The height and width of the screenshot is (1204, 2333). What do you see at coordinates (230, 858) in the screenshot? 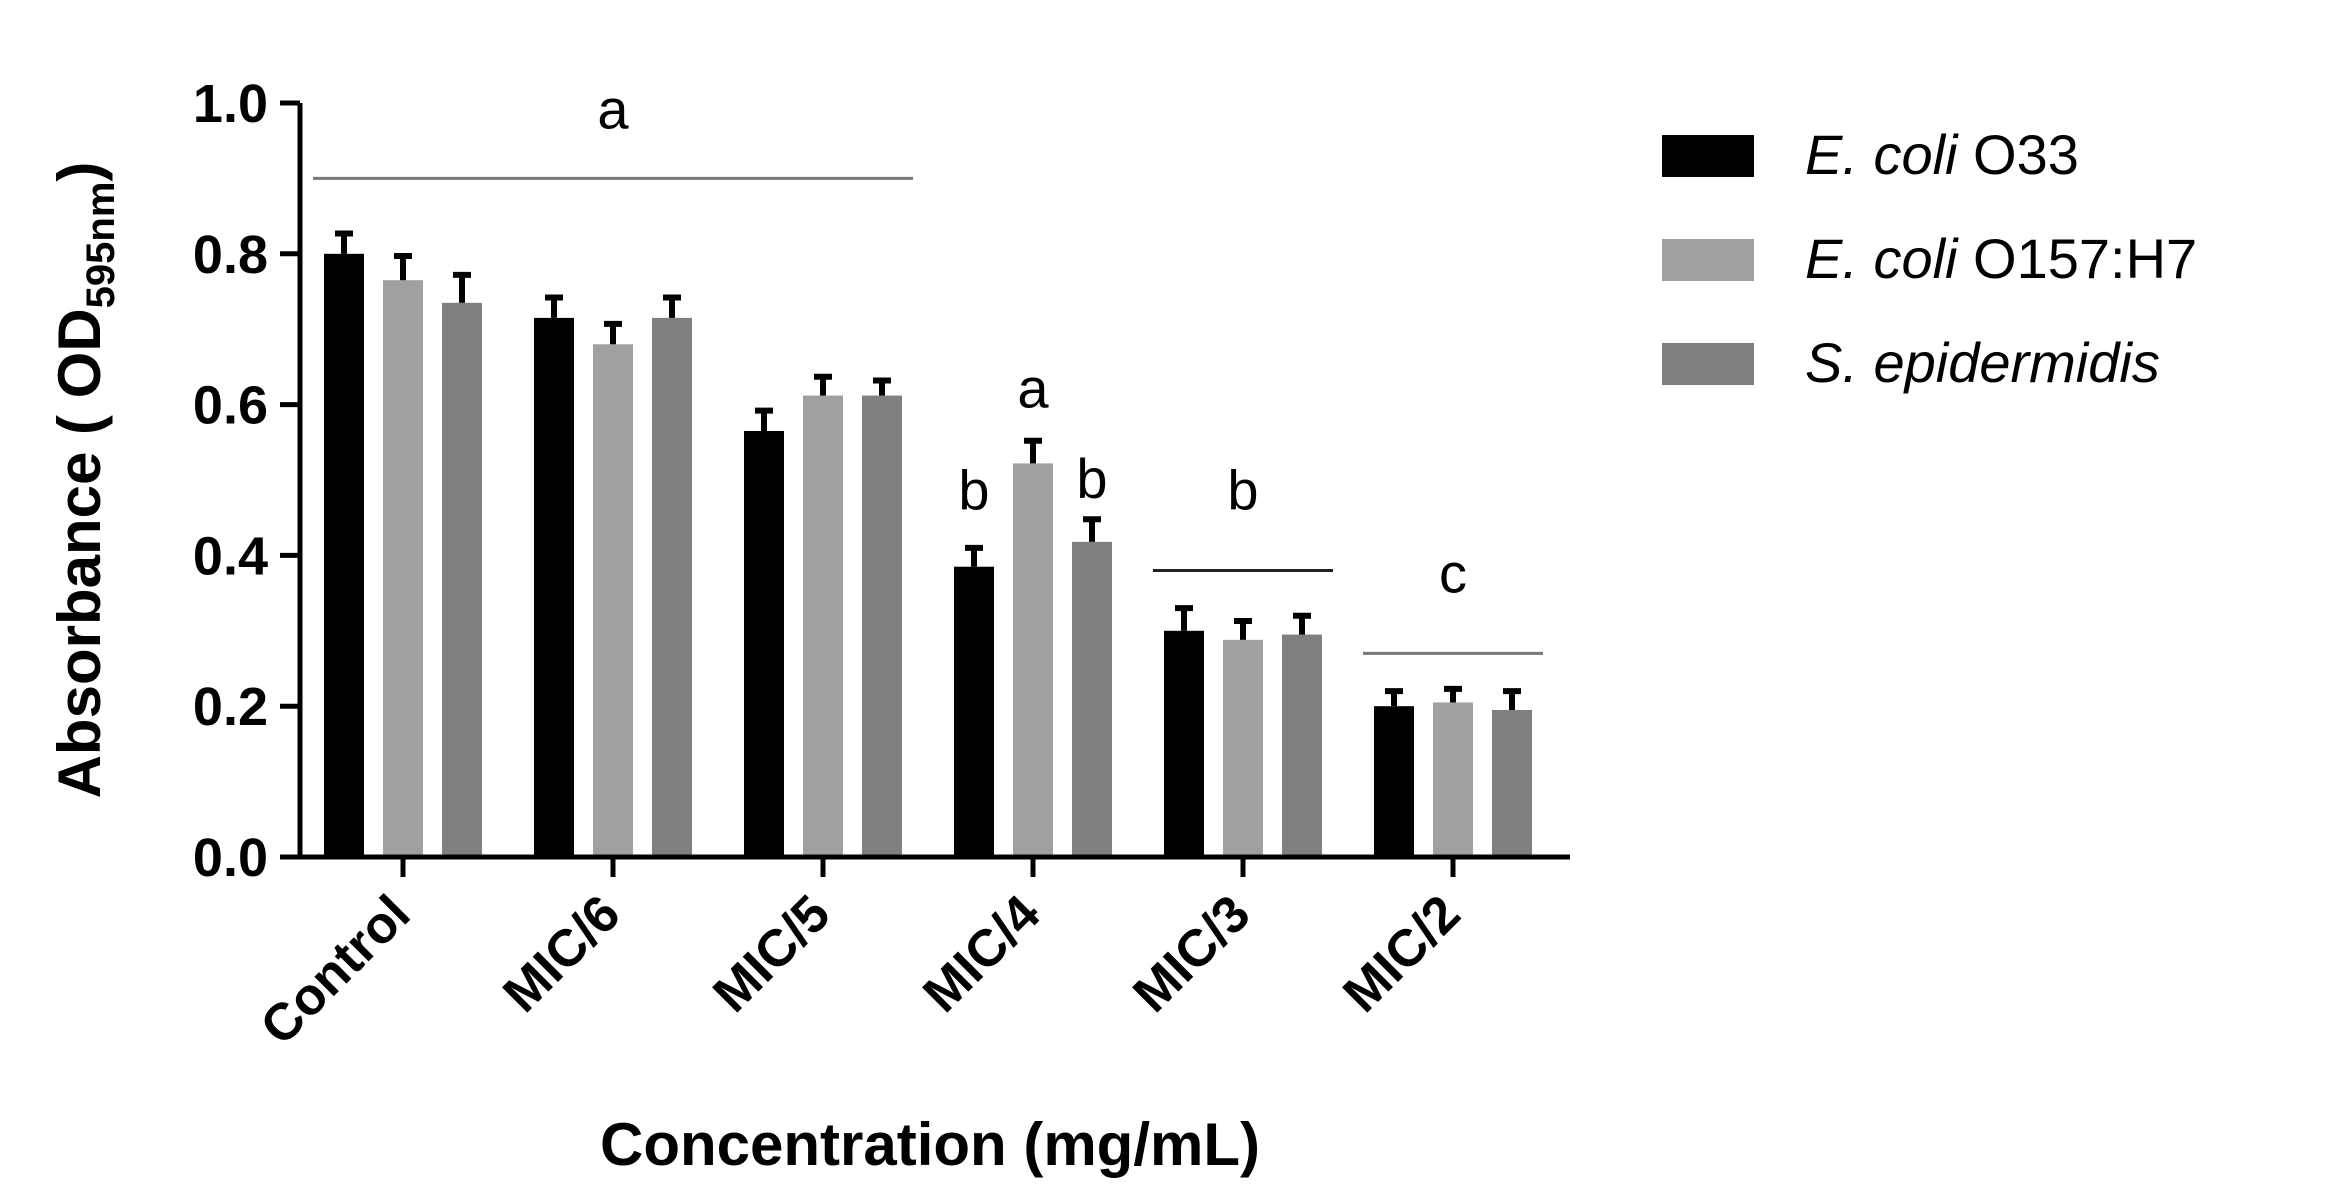
I see `y-tick-label: 0.0` at bounding box center [230, 858].